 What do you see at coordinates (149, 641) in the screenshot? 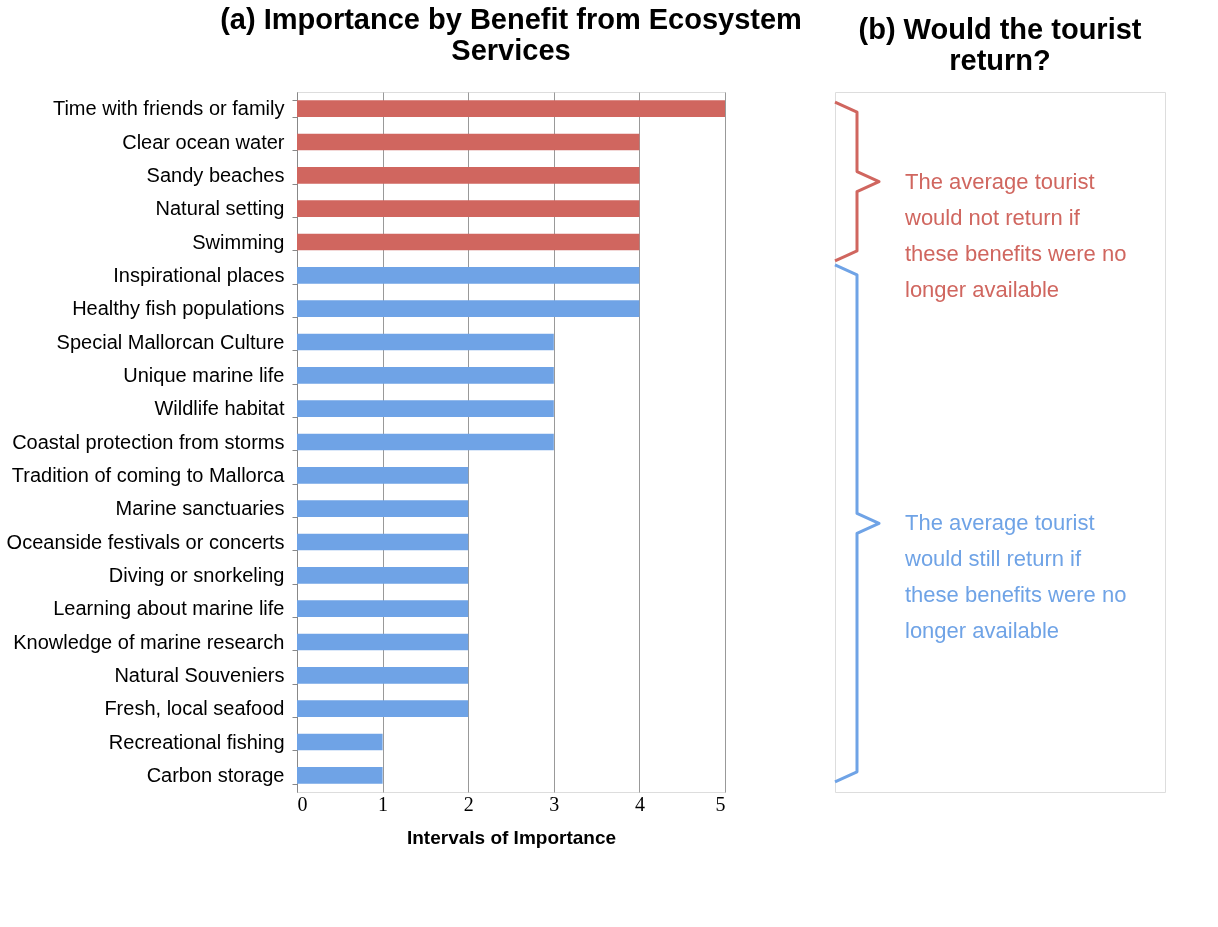
I see `y-tick-label: Knowledge of marine research` at bounding box center [149, 641].